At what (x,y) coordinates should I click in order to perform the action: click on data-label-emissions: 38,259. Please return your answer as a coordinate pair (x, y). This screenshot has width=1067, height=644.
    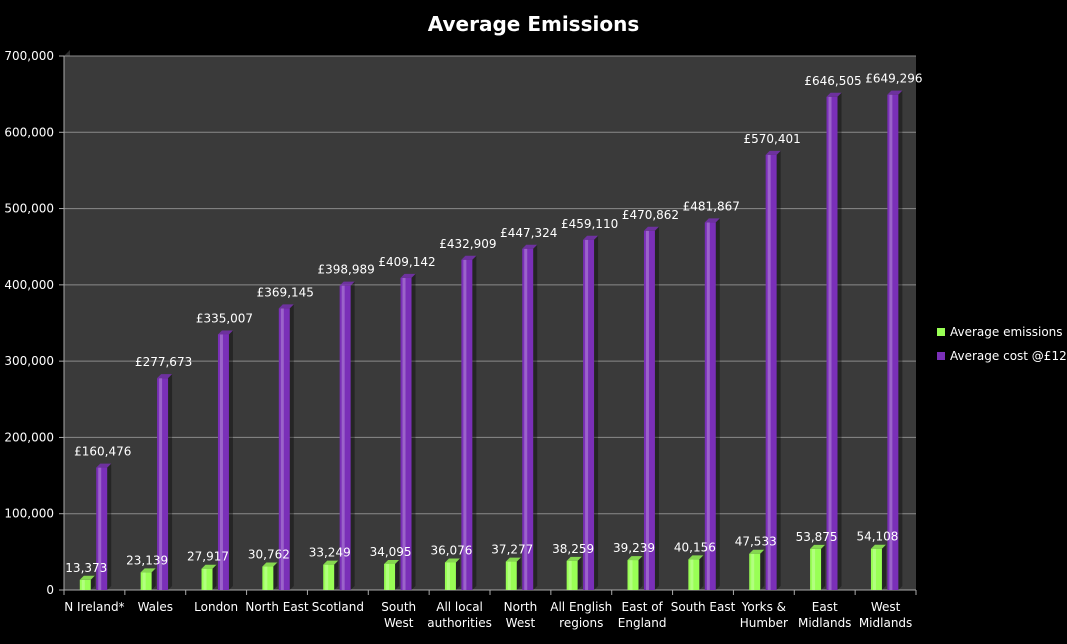
    Looking at the image, I should click on (573, 549).